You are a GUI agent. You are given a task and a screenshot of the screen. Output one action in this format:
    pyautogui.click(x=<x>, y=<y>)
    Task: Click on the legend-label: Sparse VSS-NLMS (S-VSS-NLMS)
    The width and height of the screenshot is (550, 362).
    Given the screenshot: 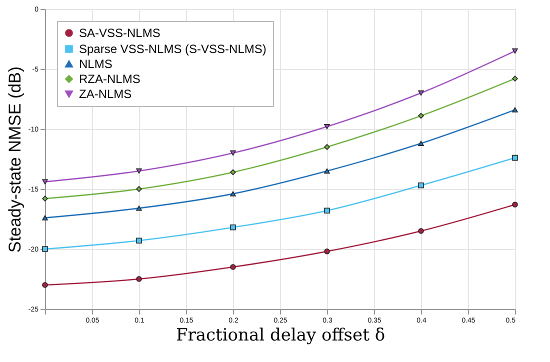 What is the action you would take?
    pyautogui.click(x=172, y=49)
    